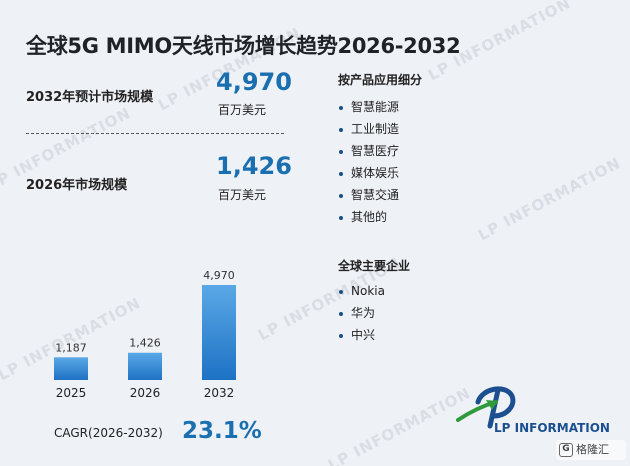  I want to click on metric-2032-unit: 百万美元, so click(242, 110).